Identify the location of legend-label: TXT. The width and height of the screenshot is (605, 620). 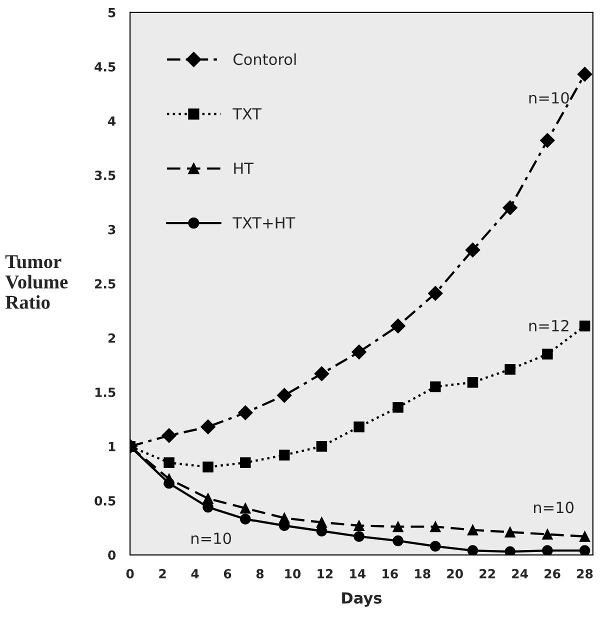
(247, 114).